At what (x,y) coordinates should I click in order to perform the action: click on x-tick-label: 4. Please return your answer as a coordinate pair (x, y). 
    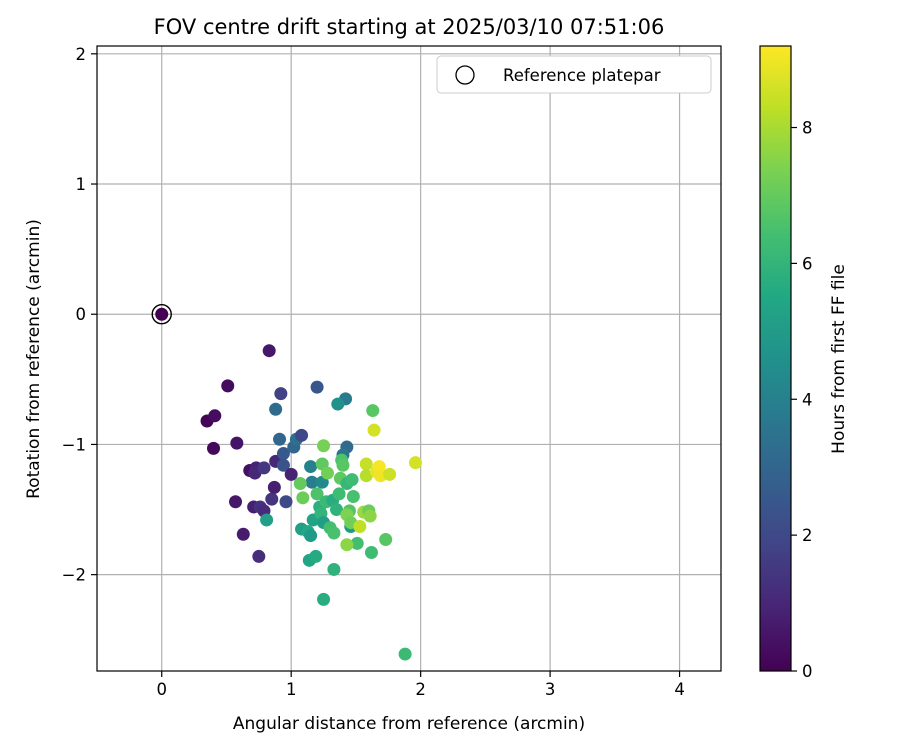
    Looking at the image, I should click on (679, 689).